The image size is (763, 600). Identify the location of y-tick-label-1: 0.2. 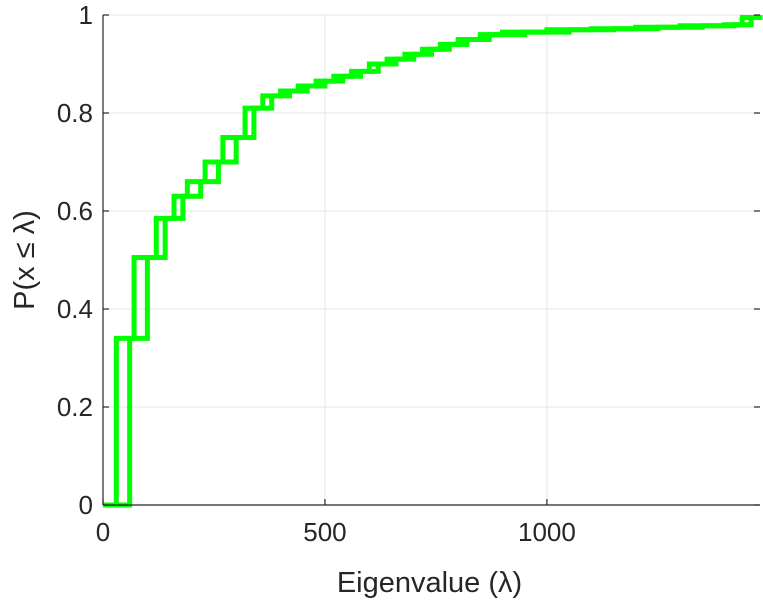
(75, 407).